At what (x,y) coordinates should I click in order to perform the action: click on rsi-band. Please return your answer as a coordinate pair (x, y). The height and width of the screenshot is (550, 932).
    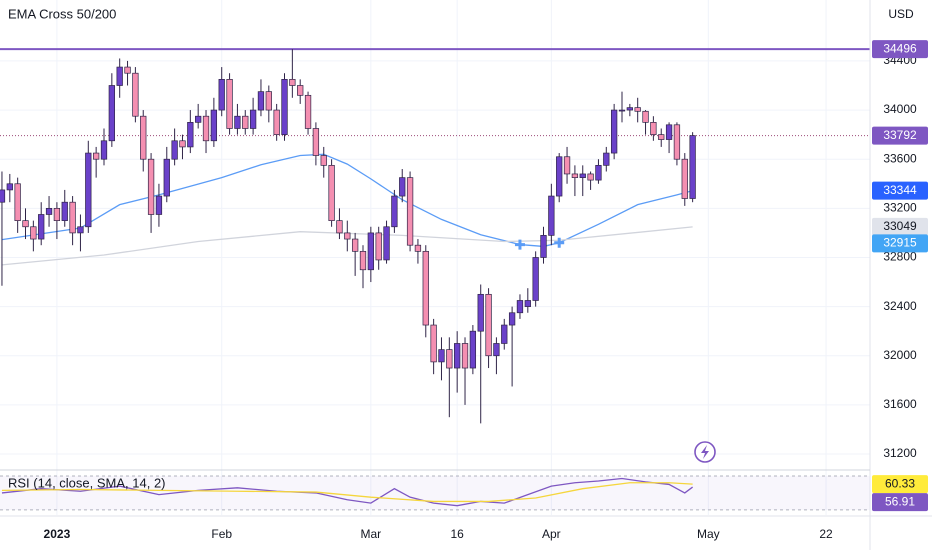
    Looking at the image, I should click on (435, 492).